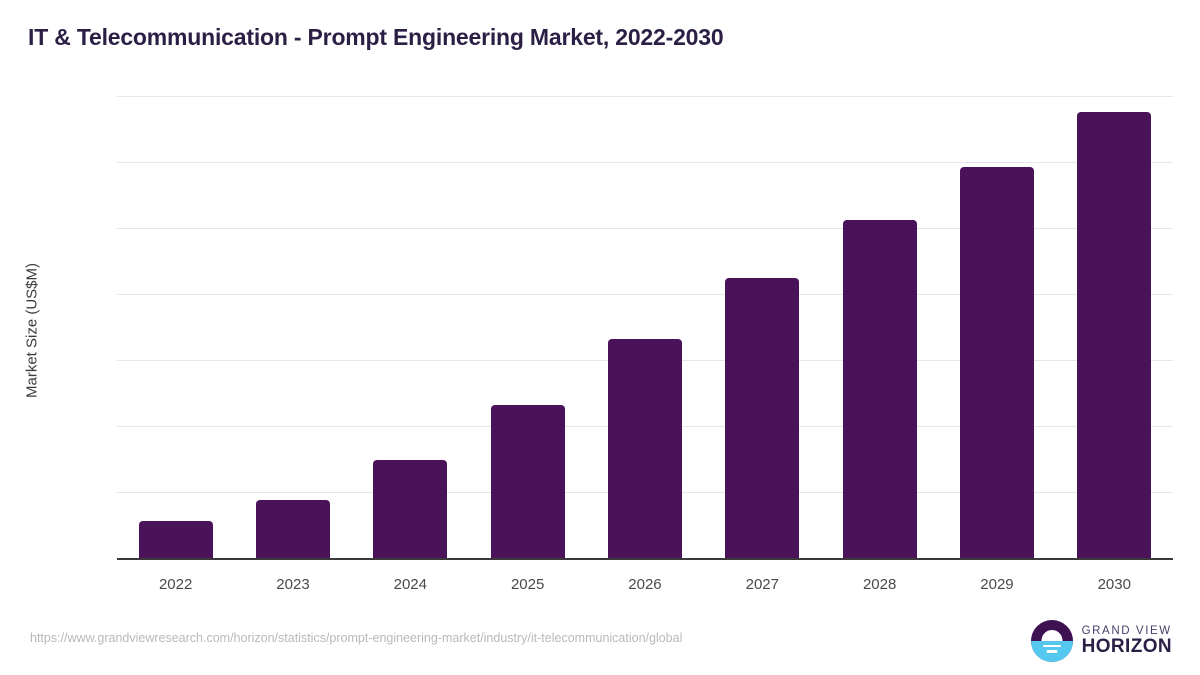  Describe the element at coordinates (175, 584) in the screenshot. I see `x-tick-label: 2022` at that location.